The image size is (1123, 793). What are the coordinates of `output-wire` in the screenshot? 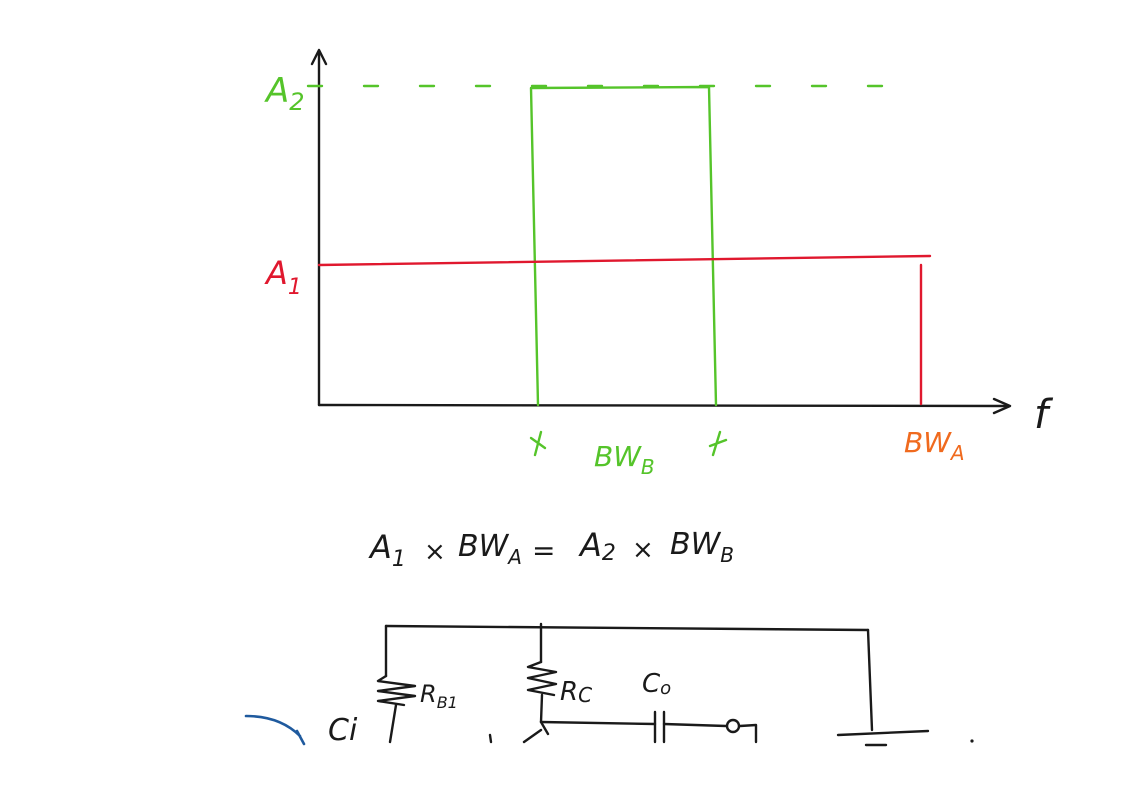 It's located at (695, 725).